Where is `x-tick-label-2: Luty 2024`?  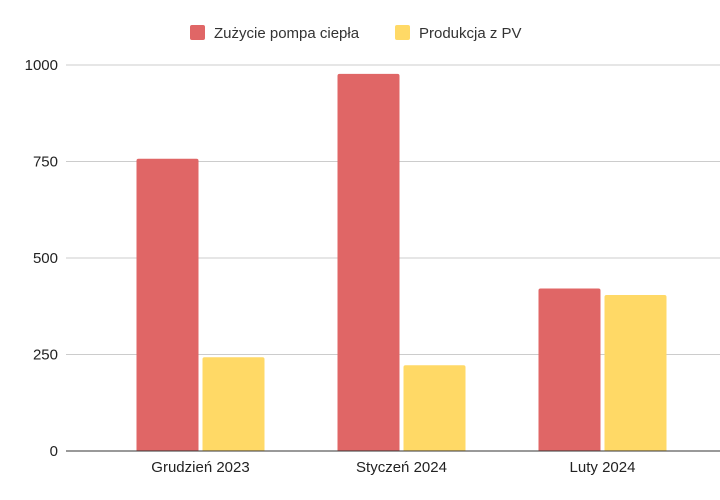 x-tick-label-2: Luty 2024 is located at coordinates (603, 467).